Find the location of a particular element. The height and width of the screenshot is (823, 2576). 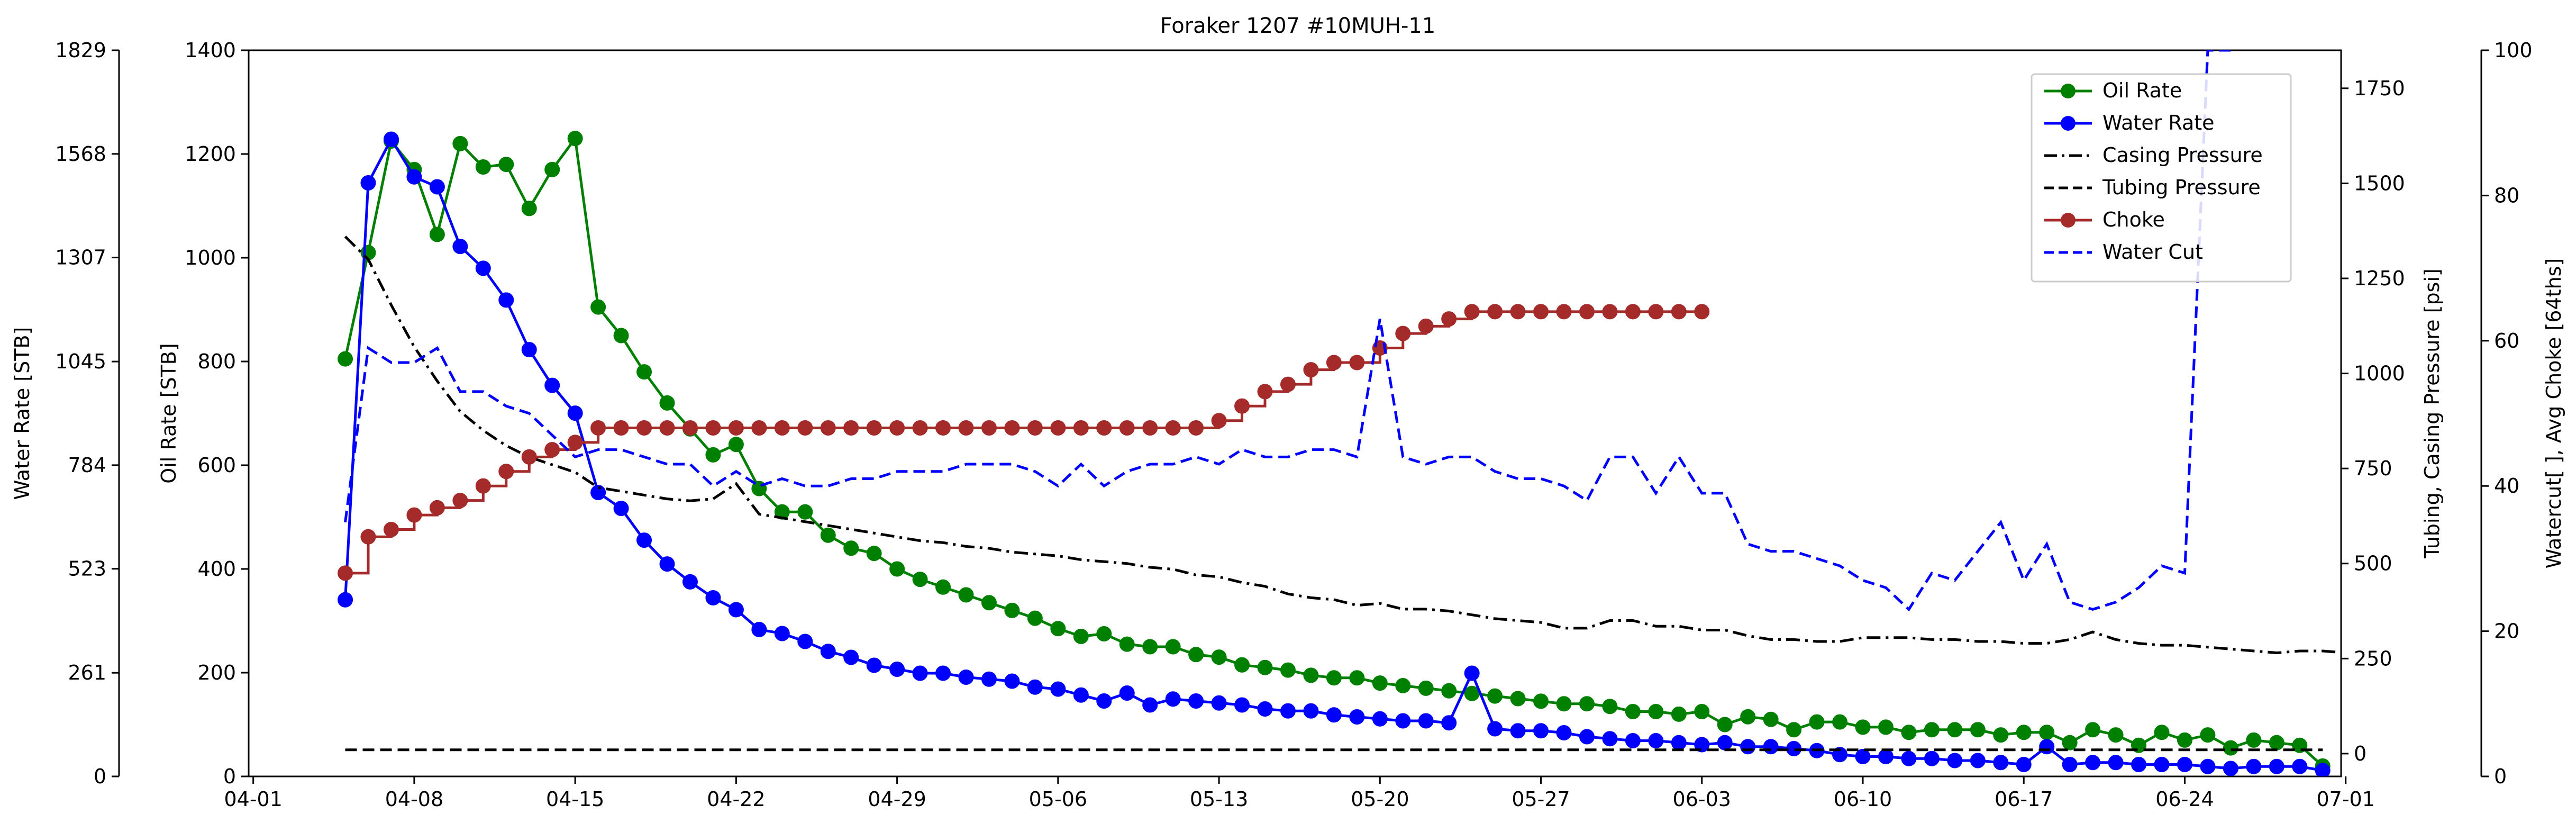

x-tick-label: 06-03 is located at coordinates (1702, 799).